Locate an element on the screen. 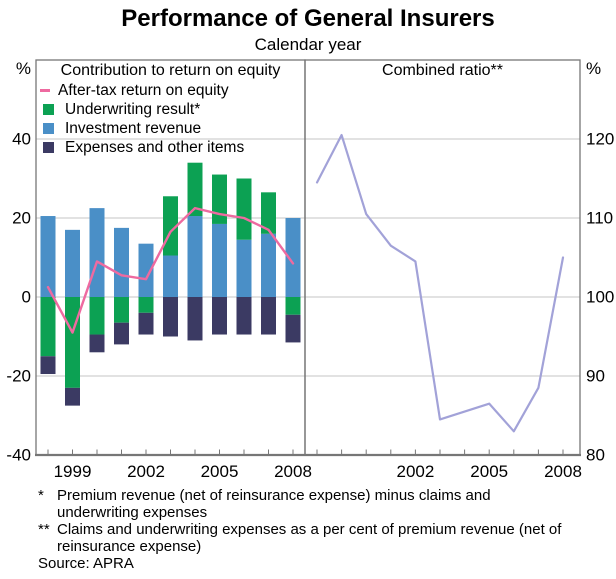 The image size is (616, 579). investment-swatch is located at coordinates (48, 128).